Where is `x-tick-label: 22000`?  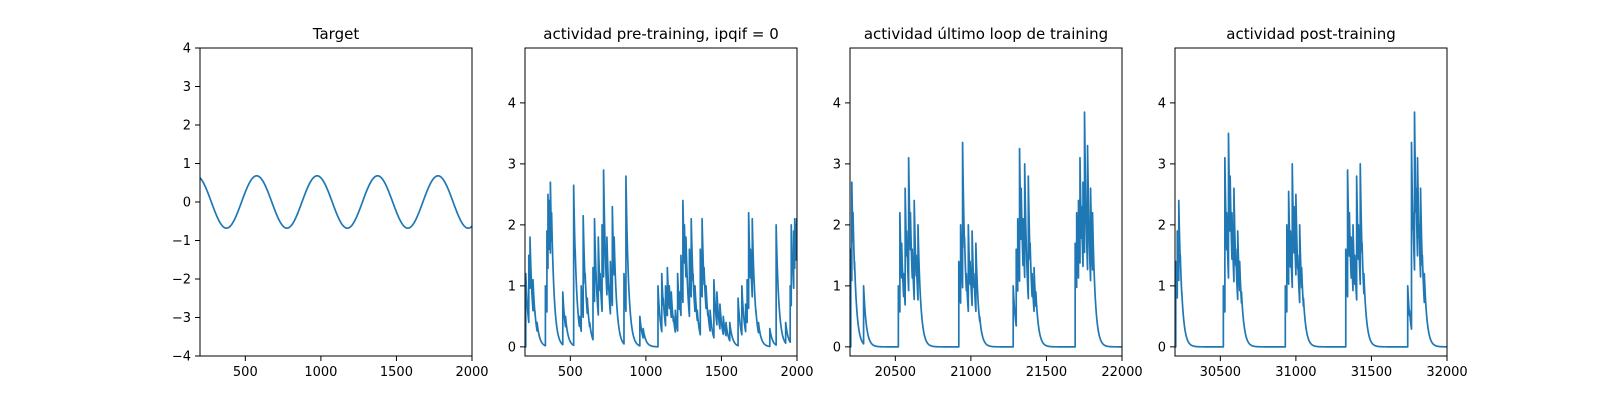
x-tick-label: 22000 is located at coordinates (1121, 372).